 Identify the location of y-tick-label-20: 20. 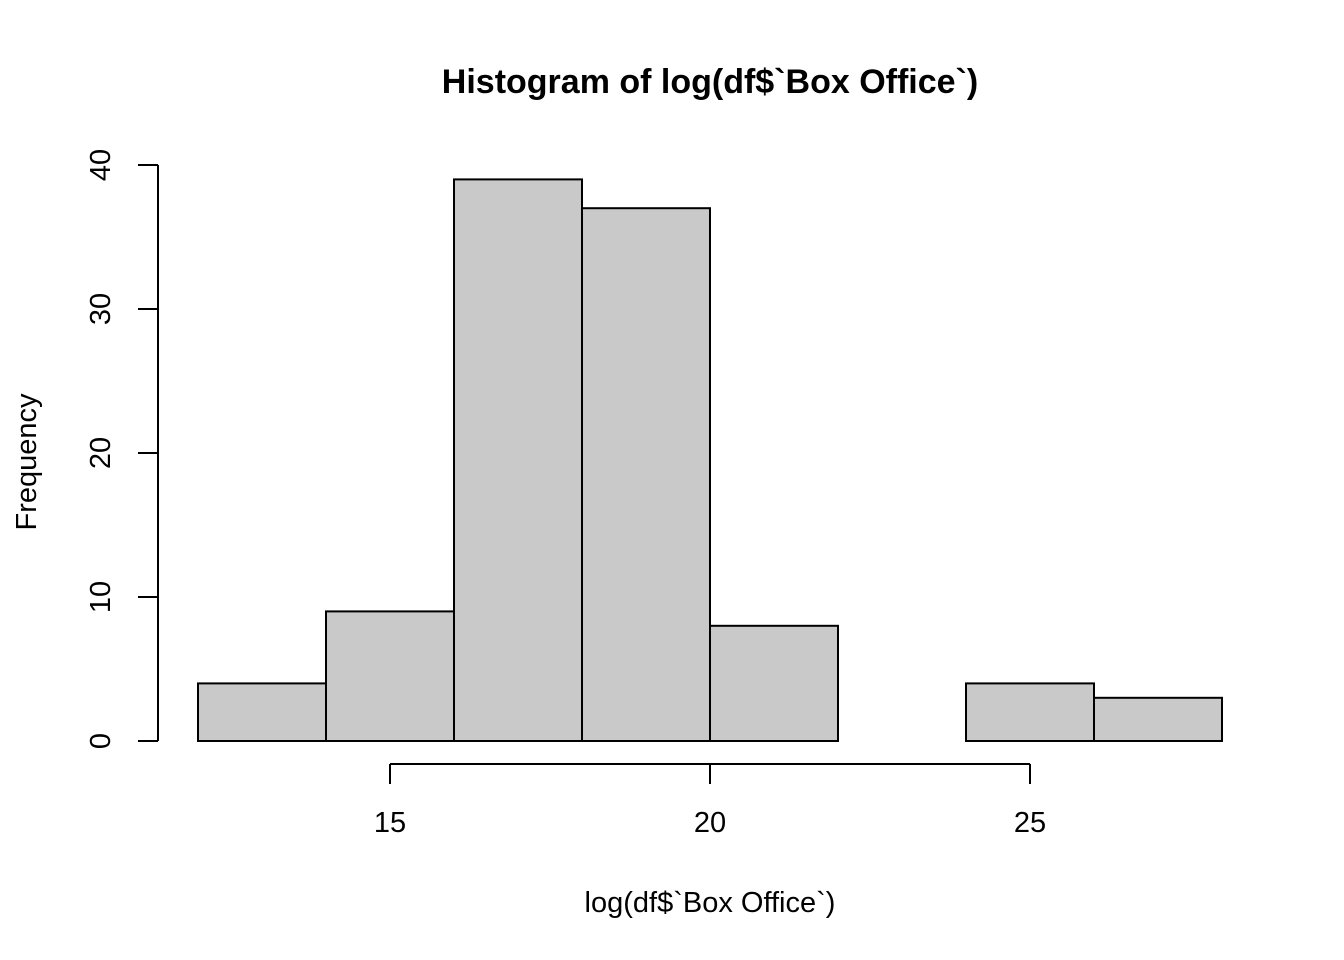
(101, 453).